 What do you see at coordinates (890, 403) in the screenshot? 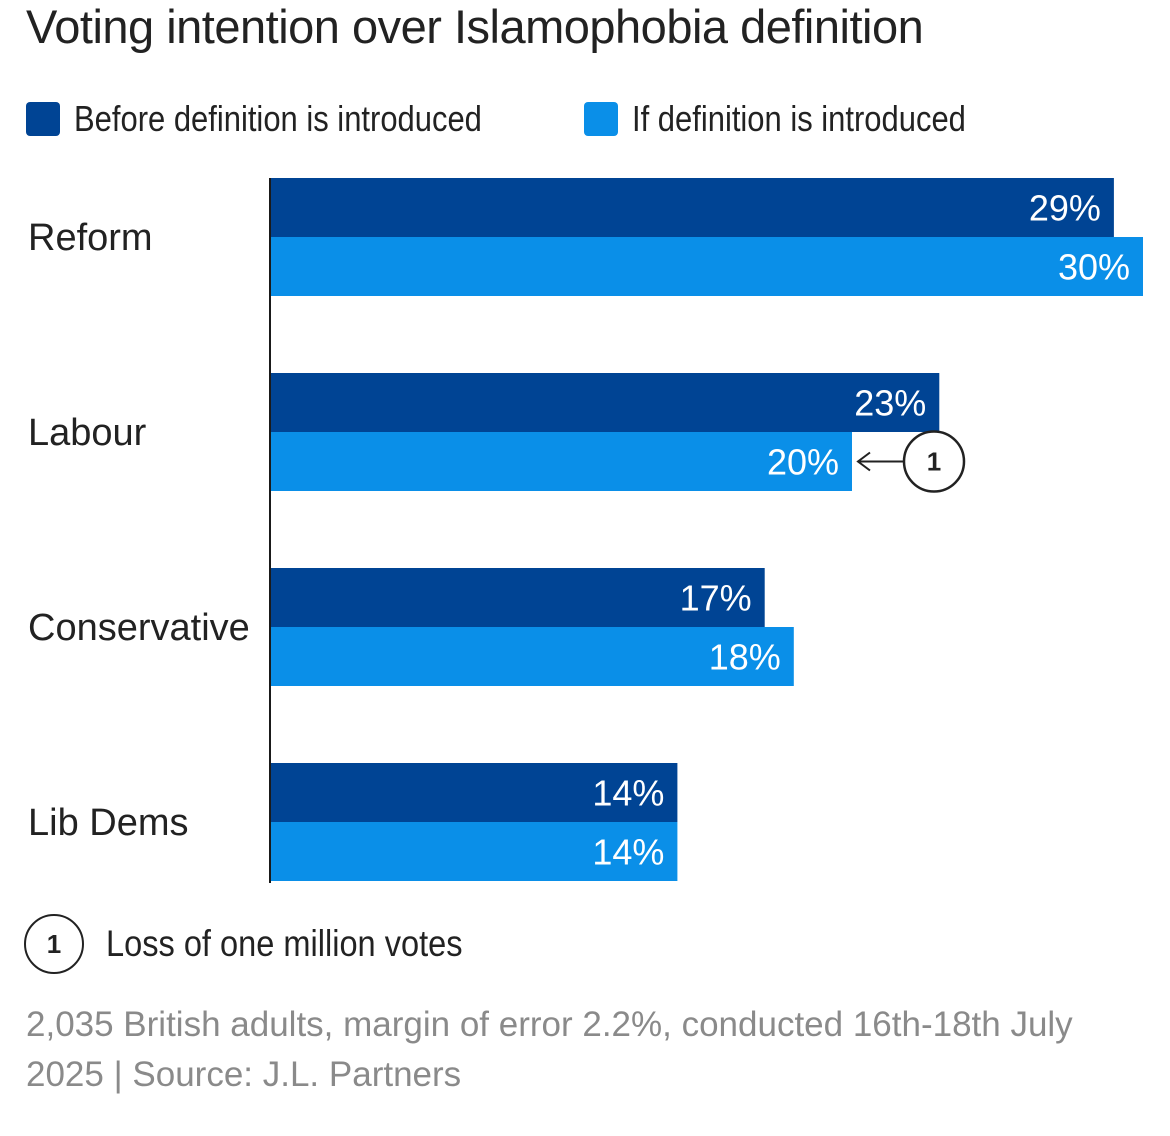
I see `data-label-labour-before: 23%` at bounding box center [890, 403].